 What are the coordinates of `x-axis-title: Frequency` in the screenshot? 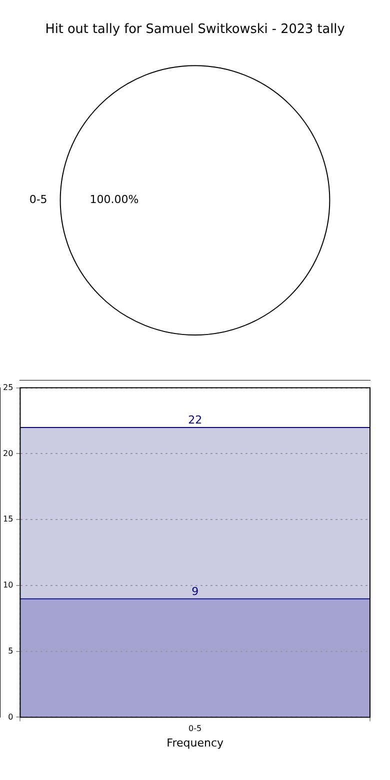 It's located at (195, 743).